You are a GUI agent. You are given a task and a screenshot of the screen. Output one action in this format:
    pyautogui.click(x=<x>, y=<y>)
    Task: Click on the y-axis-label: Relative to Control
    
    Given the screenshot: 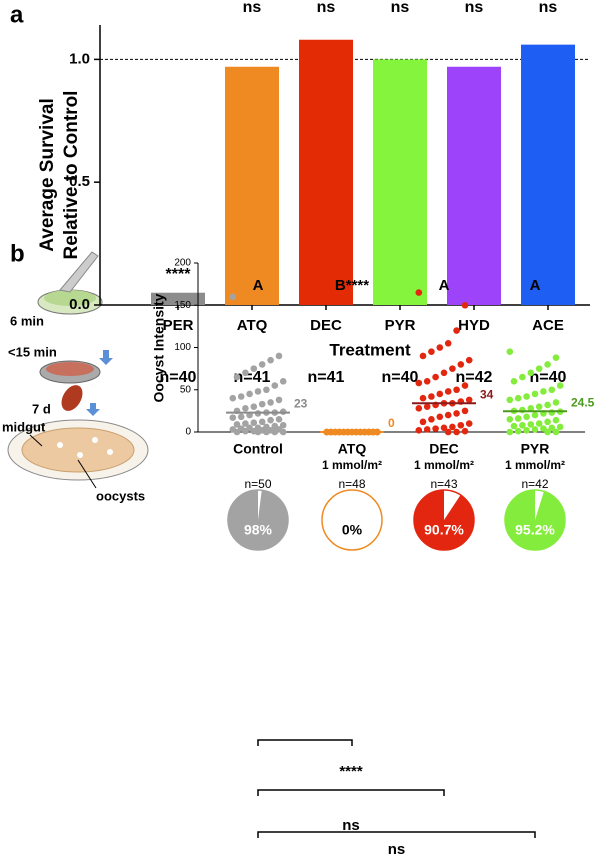 What is the action you would take?
    pyautogui.click(x=71, y=175)
    